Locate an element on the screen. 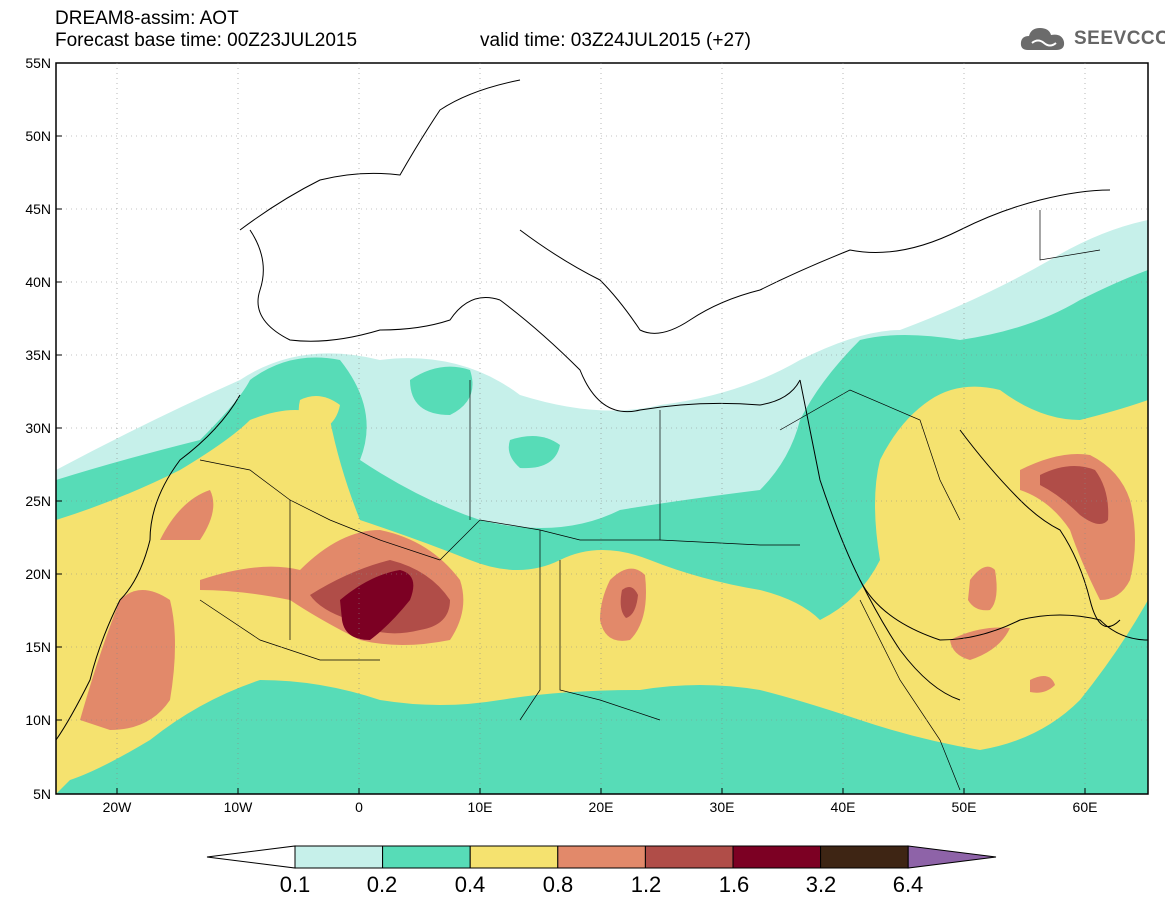 This screenshot has height=905, width=1165. cloud-icon is located at coordinates (1042, 39).